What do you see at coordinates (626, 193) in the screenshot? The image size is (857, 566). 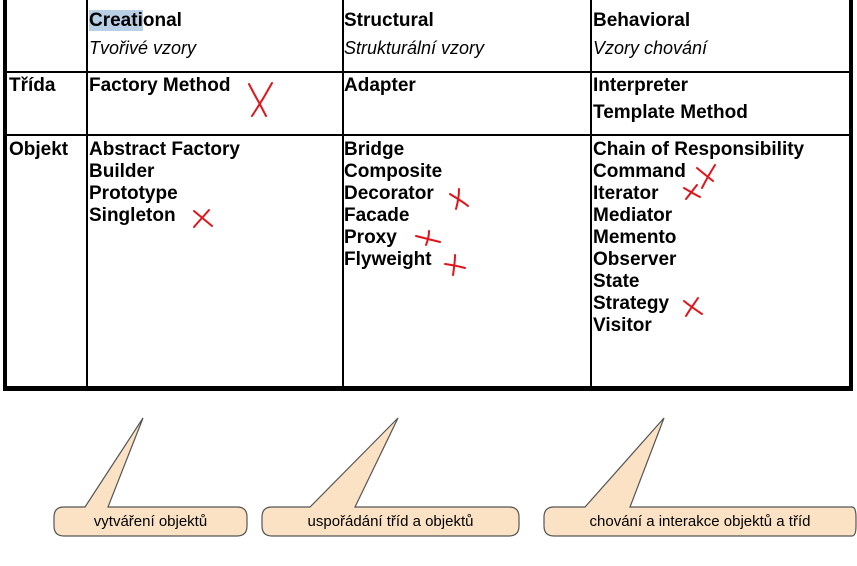 I see `pattern-iterator: Iterator` at bounding box center [626, 193].